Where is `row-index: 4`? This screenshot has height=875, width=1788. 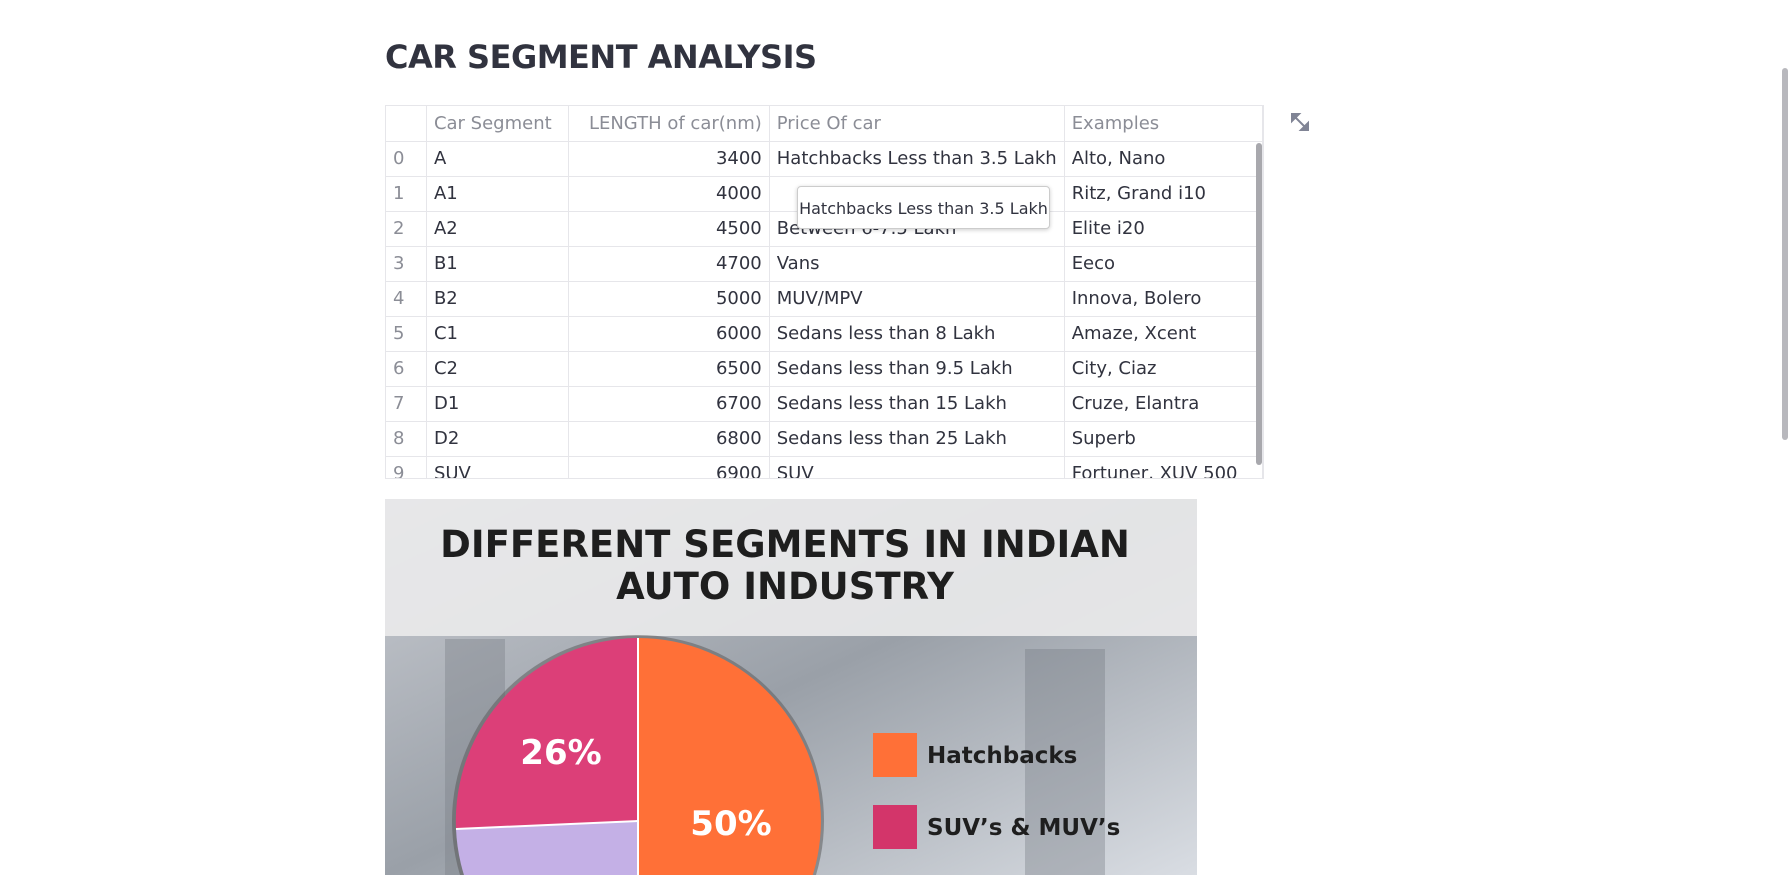 row-index: 4 is located at coordinates (406, 299).